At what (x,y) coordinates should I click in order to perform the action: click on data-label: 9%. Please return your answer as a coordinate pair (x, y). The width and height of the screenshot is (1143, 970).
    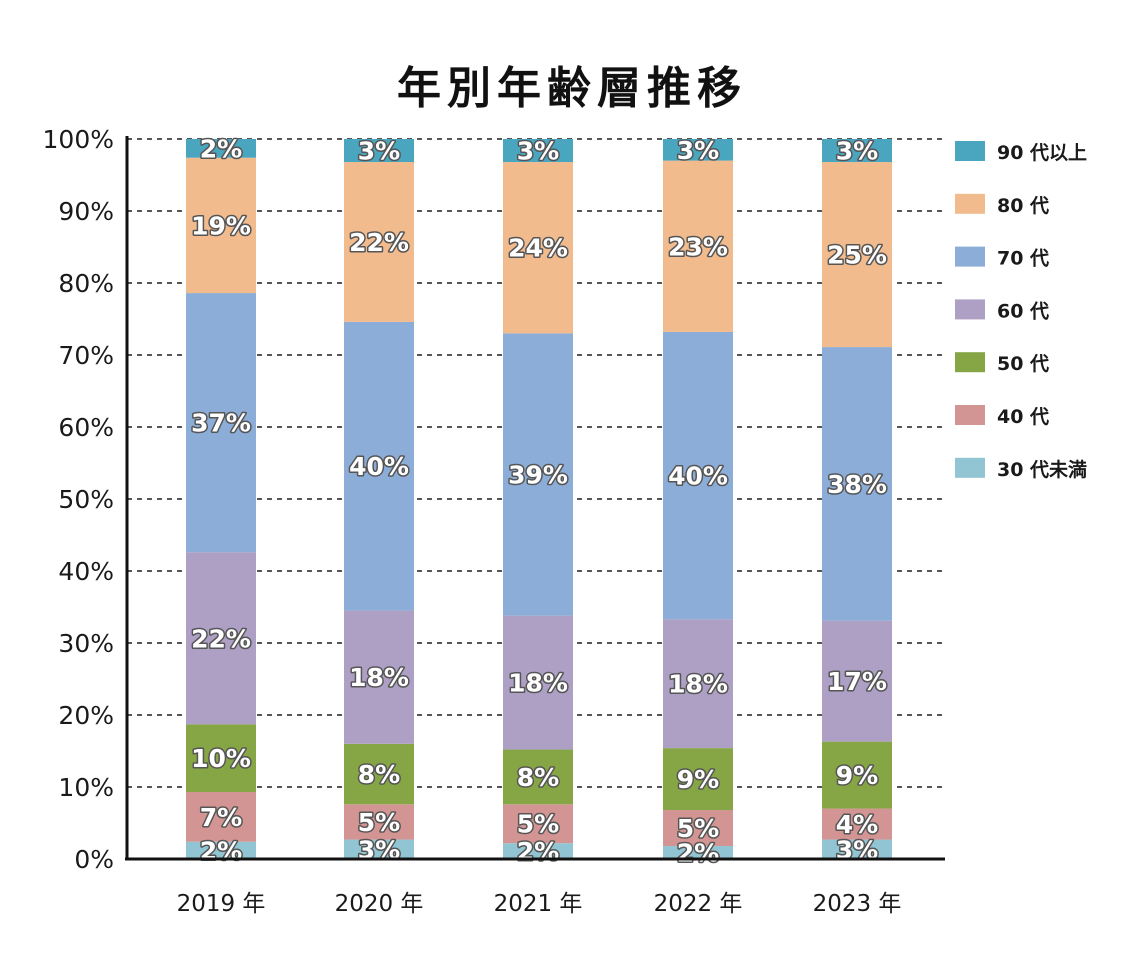
    Looking at the image, I should click on (857, 775).